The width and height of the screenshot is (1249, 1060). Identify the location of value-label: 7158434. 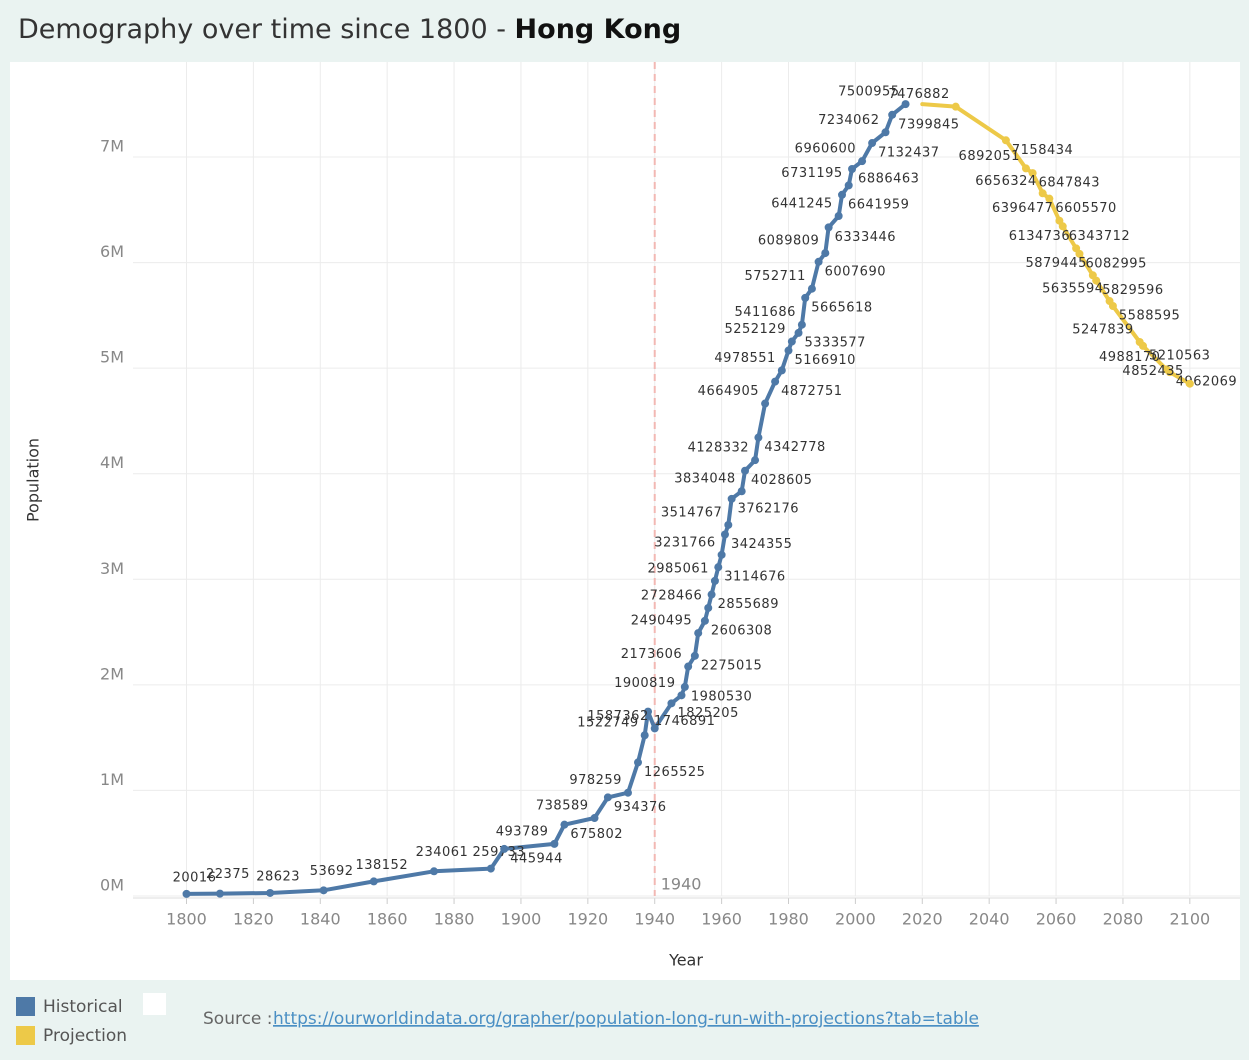
(1042, 150).